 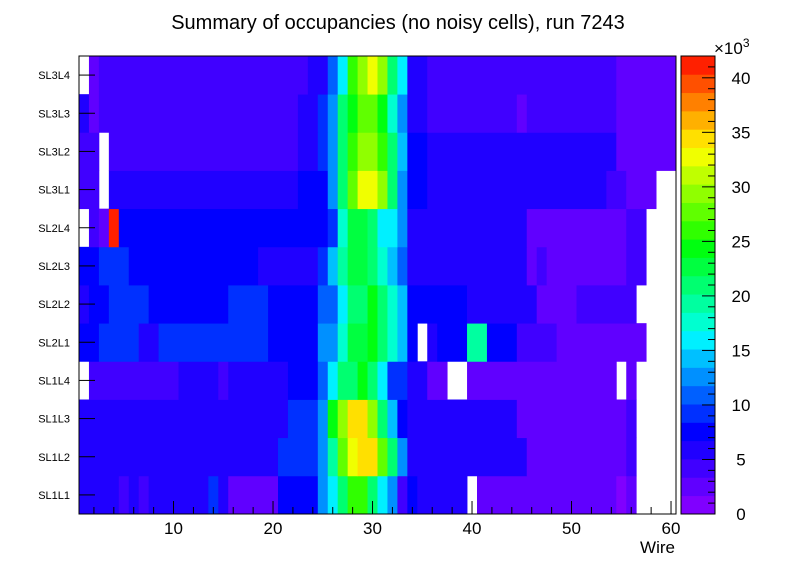 What do you see at coordinates (372, 528) in the screenshot?
I see `x-tick-label: 30` at bounding box center [372, 528].